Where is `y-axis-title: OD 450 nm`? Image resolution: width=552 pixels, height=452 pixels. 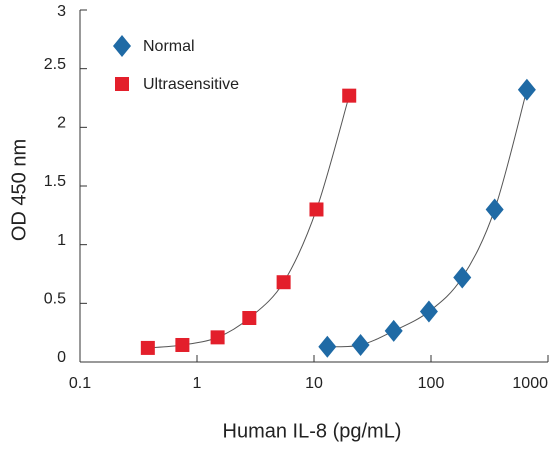
y-axis-title: OD 450 nm is located at coordinates (19, 190).